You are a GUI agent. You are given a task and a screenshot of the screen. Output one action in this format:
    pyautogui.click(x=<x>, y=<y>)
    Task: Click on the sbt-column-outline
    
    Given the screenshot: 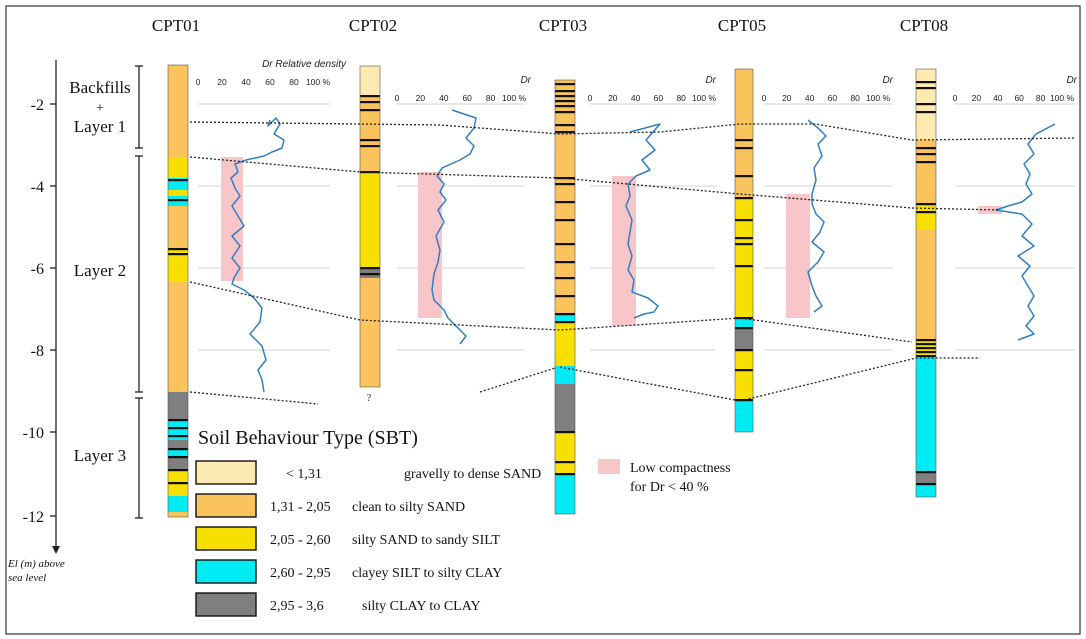 What is the action you would take?
    pyautogui.click(x=744, y=250)
    